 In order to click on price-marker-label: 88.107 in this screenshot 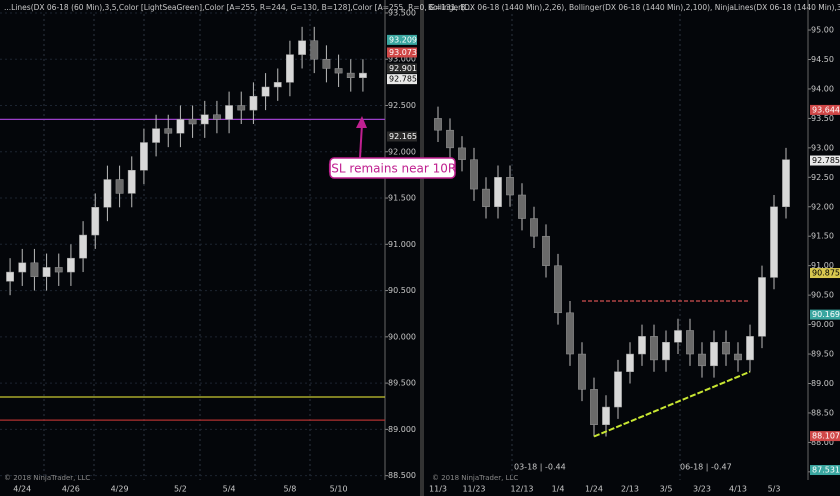, I will do `click(826, 436)`.